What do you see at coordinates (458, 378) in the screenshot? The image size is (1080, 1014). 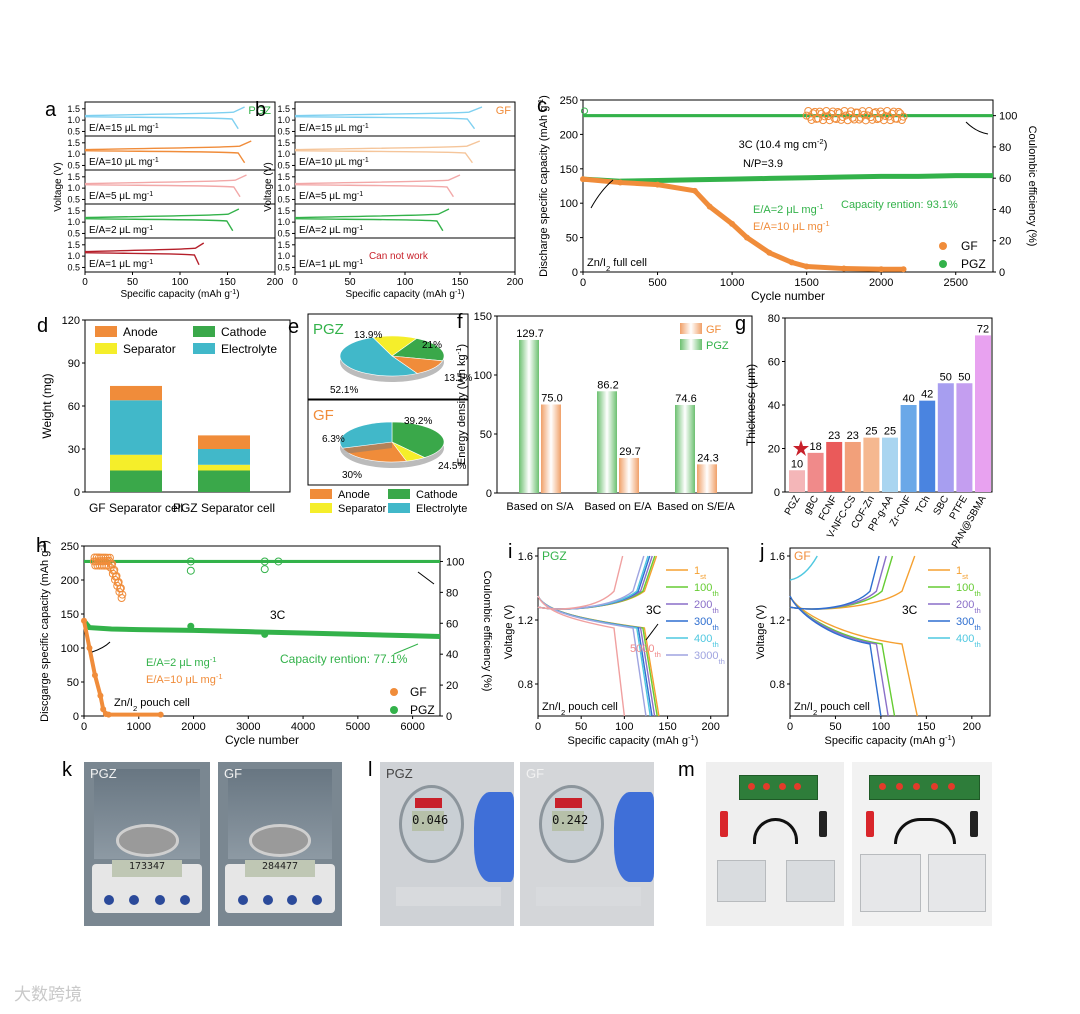 I see `pie-percent-label: 13.1%` at bounding box center [458, 378].